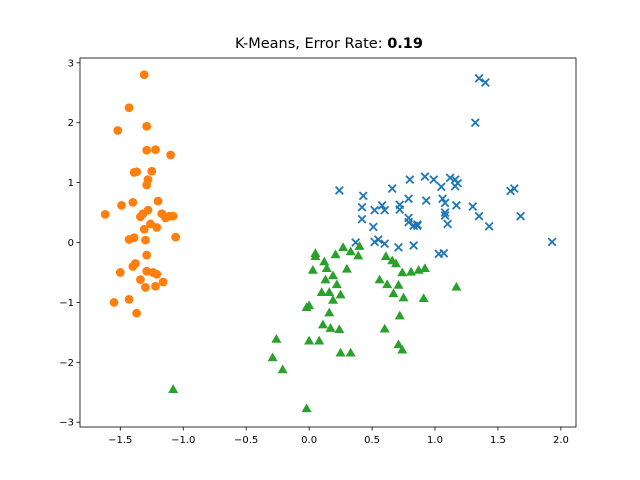 The image size is (640, 480). What do you see at coordinates (246, 440) in the screenshot?
I see `x-tick-label-2: −0.5` at bounding box center [246, 440].